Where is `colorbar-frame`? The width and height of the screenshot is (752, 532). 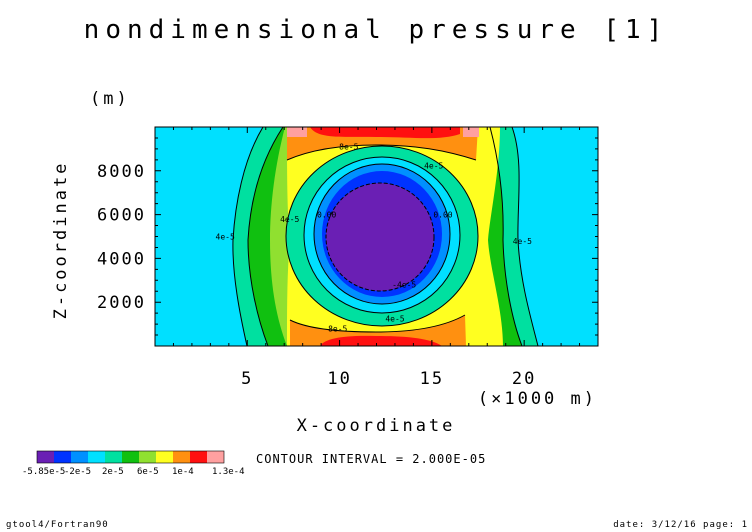 colorbar-frame is located at coordinates (130, 457).